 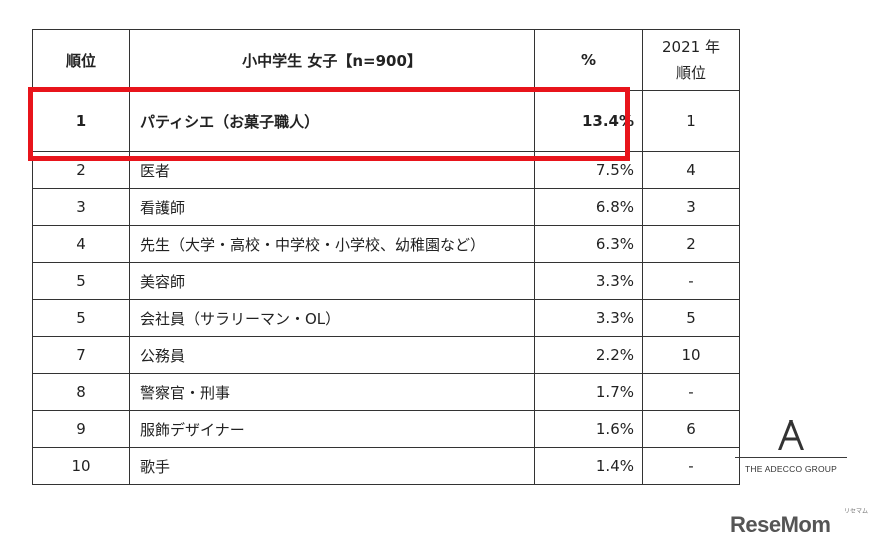 What do you see at coordinates (791, 435) in the screenshot?
I see `adecco-a-icon` at bounding box center [791, 435].